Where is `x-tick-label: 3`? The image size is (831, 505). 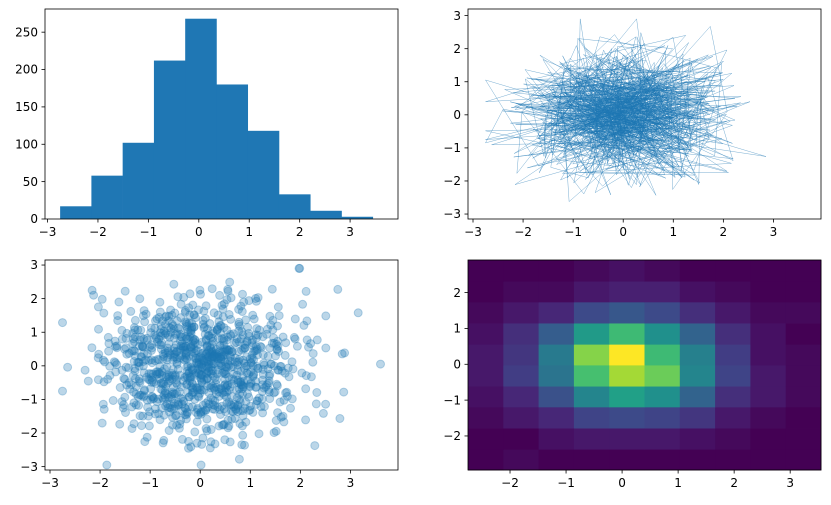
x-tick-label: 3 is located at coordinates (351, 483).